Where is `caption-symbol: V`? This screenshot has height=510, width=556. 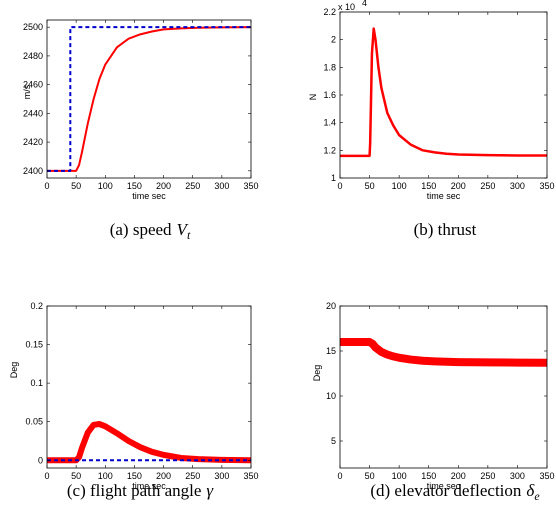
caption-symbol: V is located at coordinates (183, 229).